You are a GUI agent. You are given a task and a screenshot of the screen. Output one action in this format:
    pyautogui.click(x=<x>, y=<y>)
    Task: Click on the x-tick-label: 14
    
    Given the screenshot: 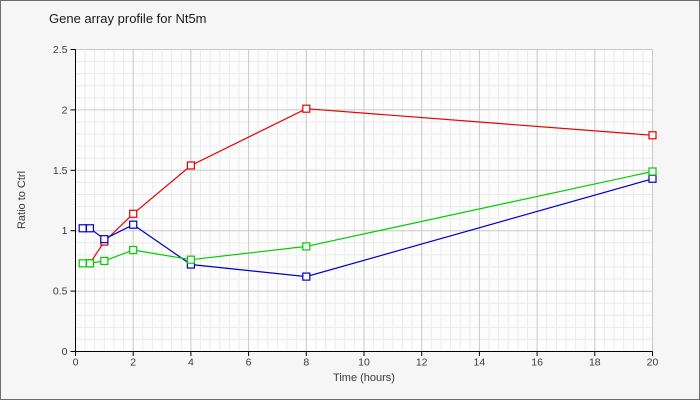 What is the action you would take?
    pyautogui.click(x=480, y=363)
    